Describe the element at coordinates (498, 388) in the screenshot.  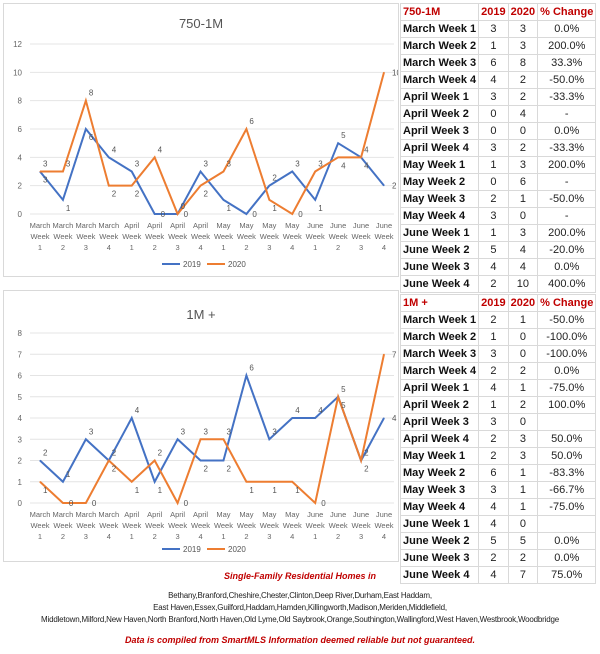
I see `table-row: April Week 1 4 1 -75.0%` at that location.